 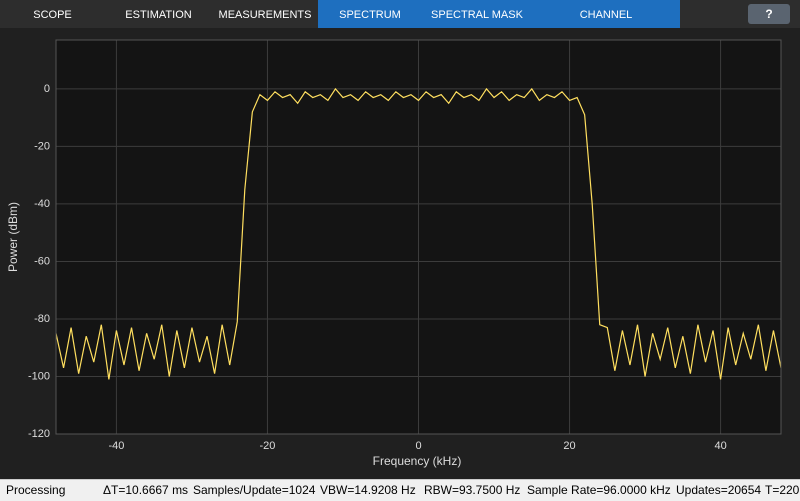 What do you see at coordinates (268, 446) in the screenshot?
I see `x-tick-label: -20` at bounding box center [268, 446].